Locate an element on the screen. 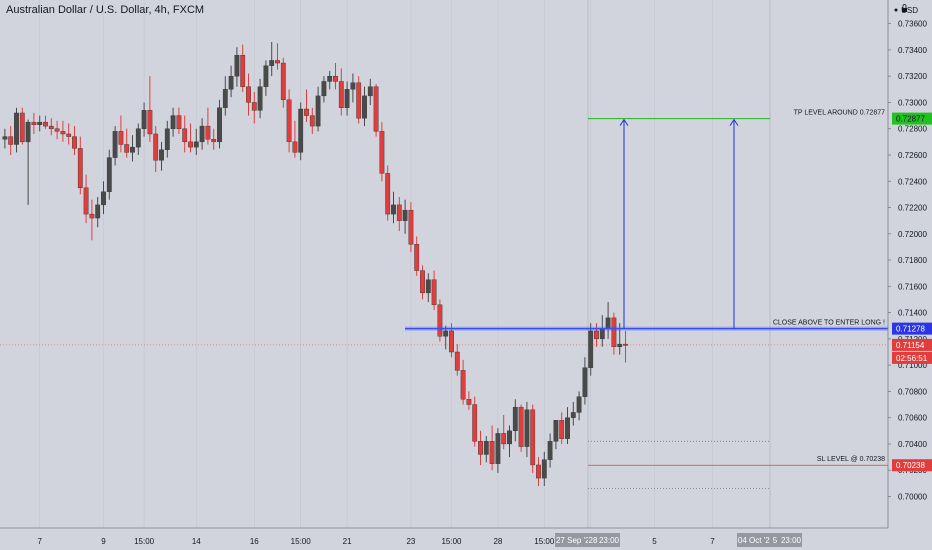 This screenshot has width=932, height=550. x-tick-label: 5 is located at coordinates (654, 541).